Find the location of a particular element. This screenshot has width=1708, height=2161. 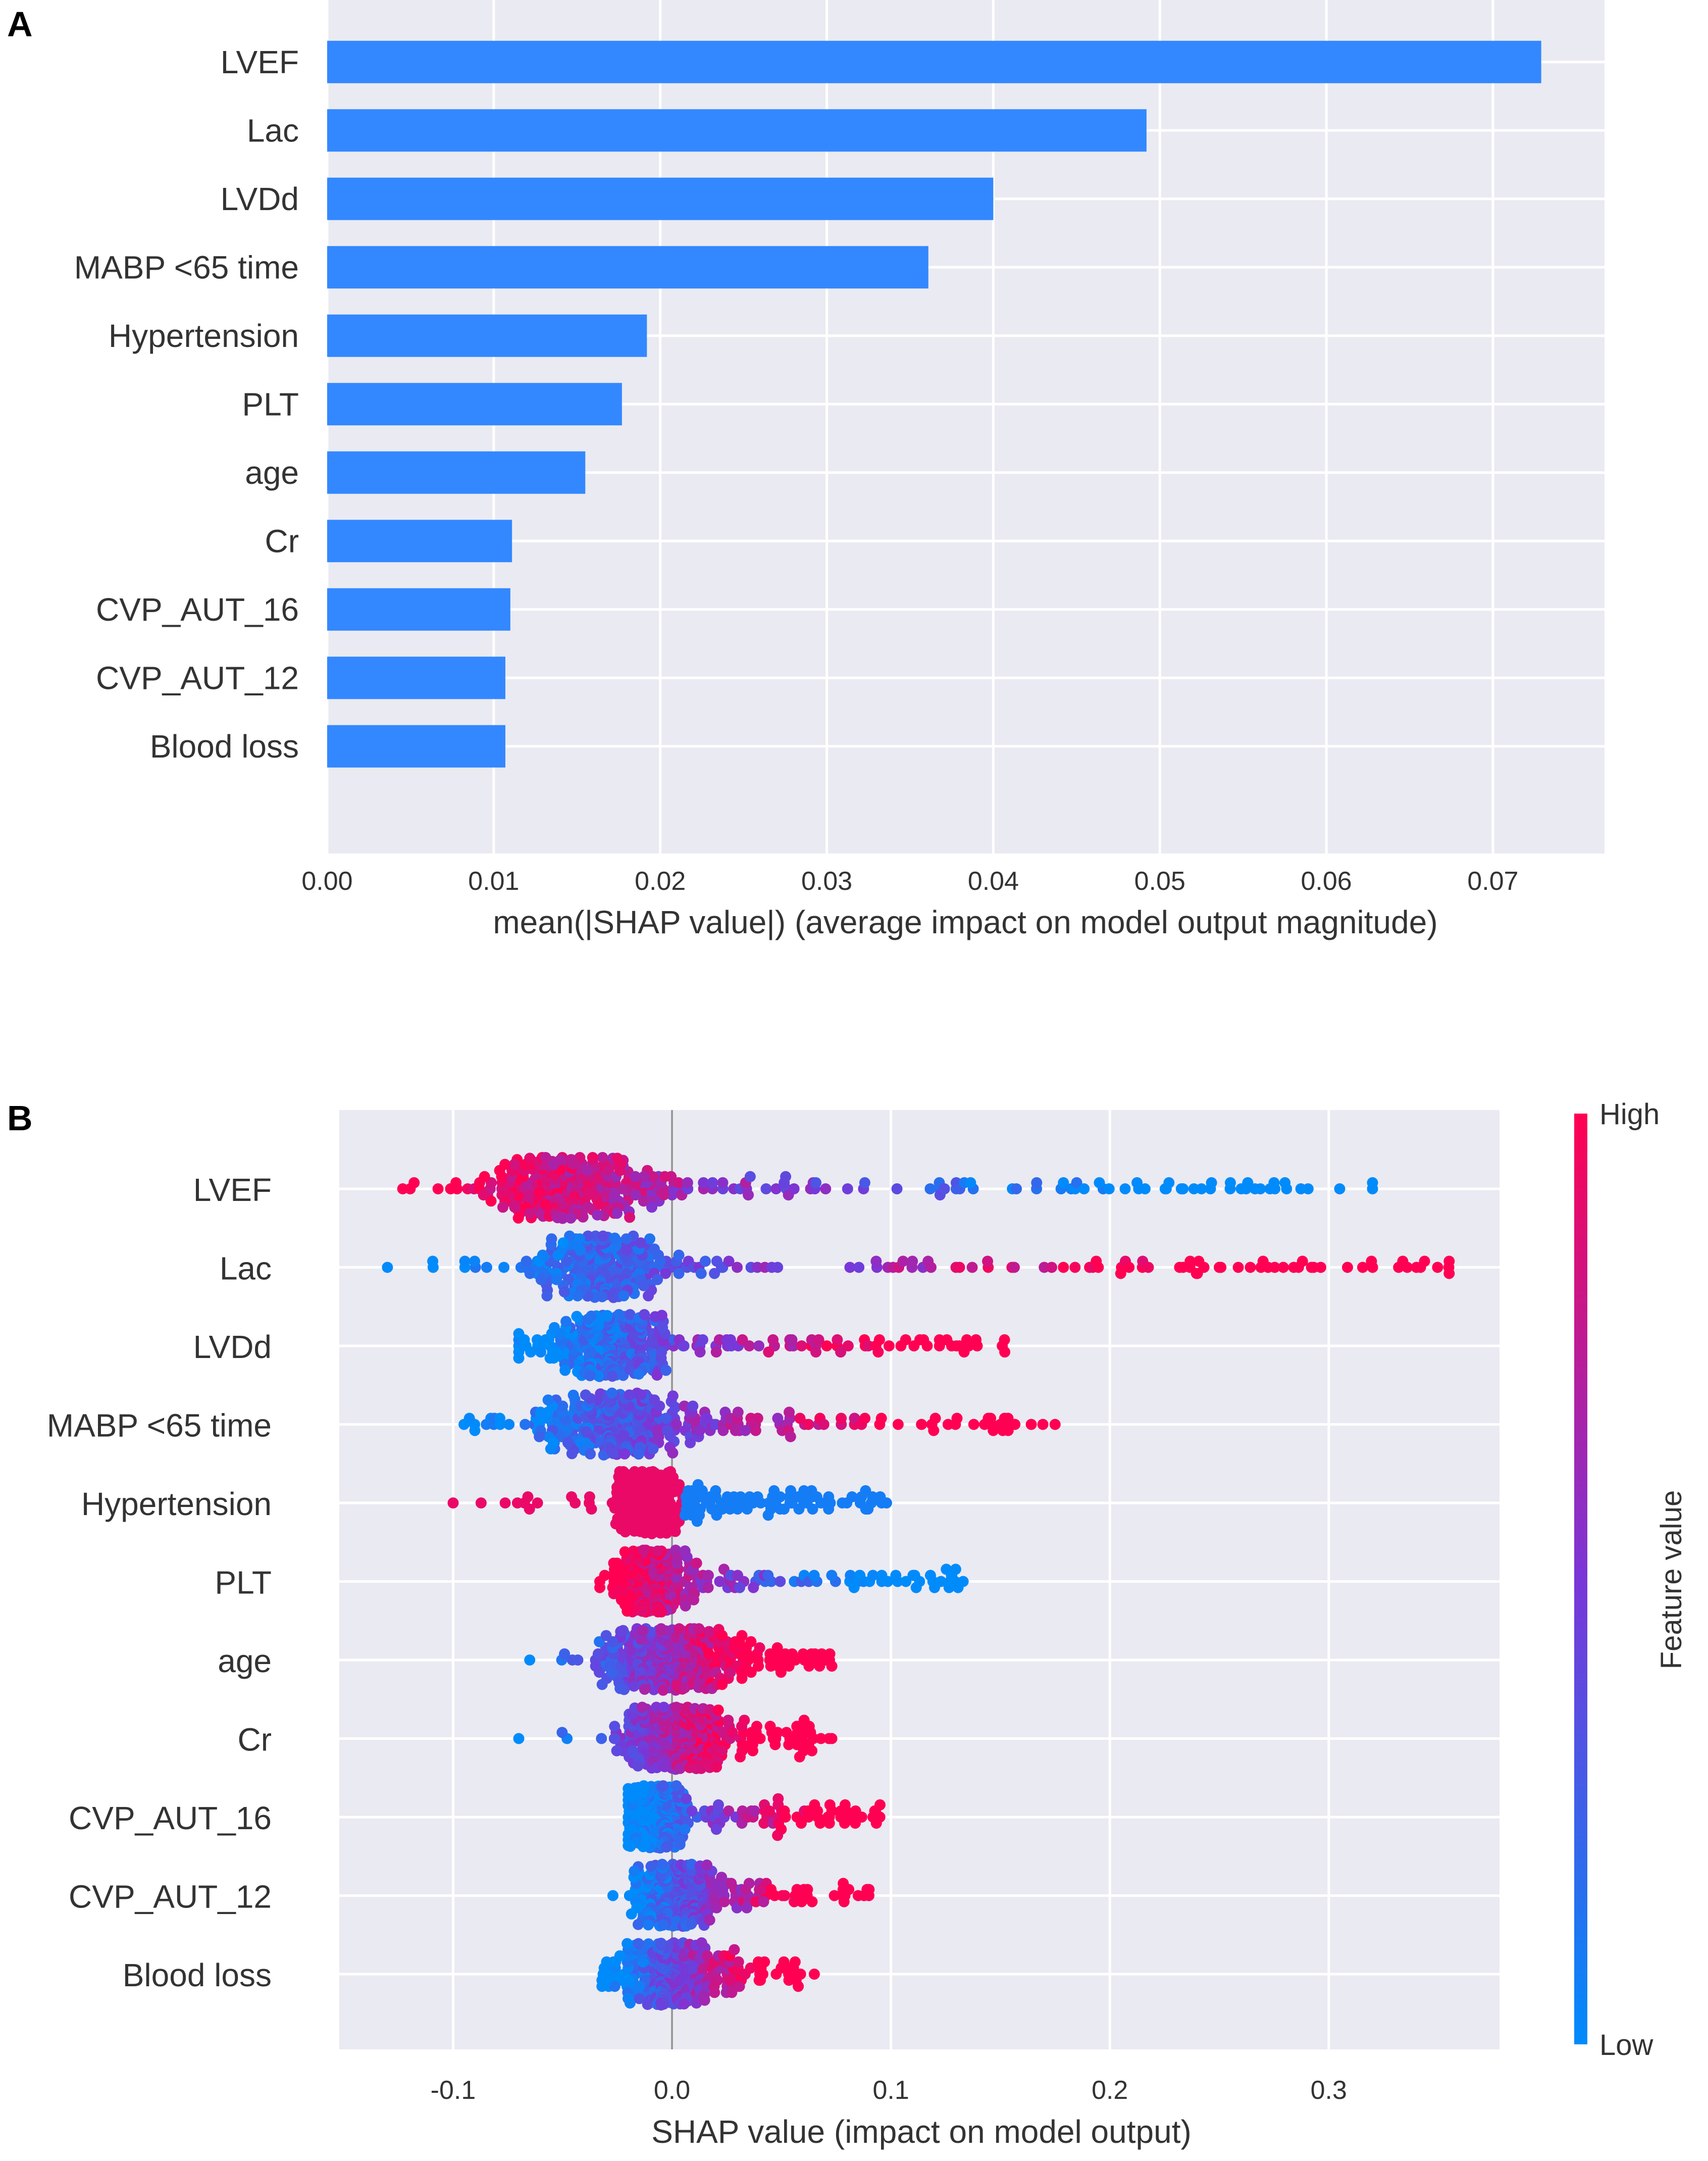

panel-a-tick-label: 0.03 is located at coordinates (826, 881).